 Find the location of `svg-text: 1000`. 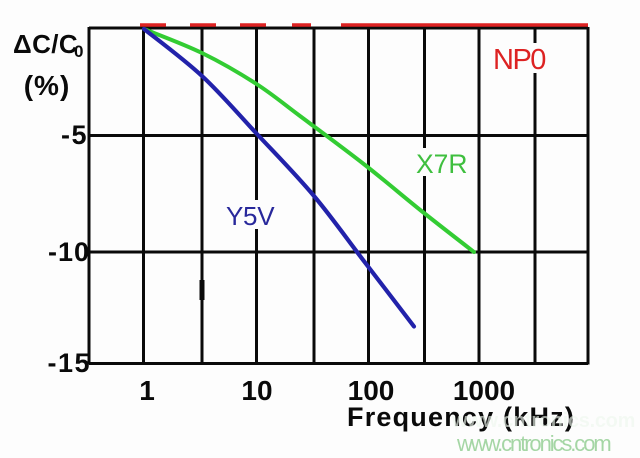

svg-text: 1000 is located at coordinates (484, 390).